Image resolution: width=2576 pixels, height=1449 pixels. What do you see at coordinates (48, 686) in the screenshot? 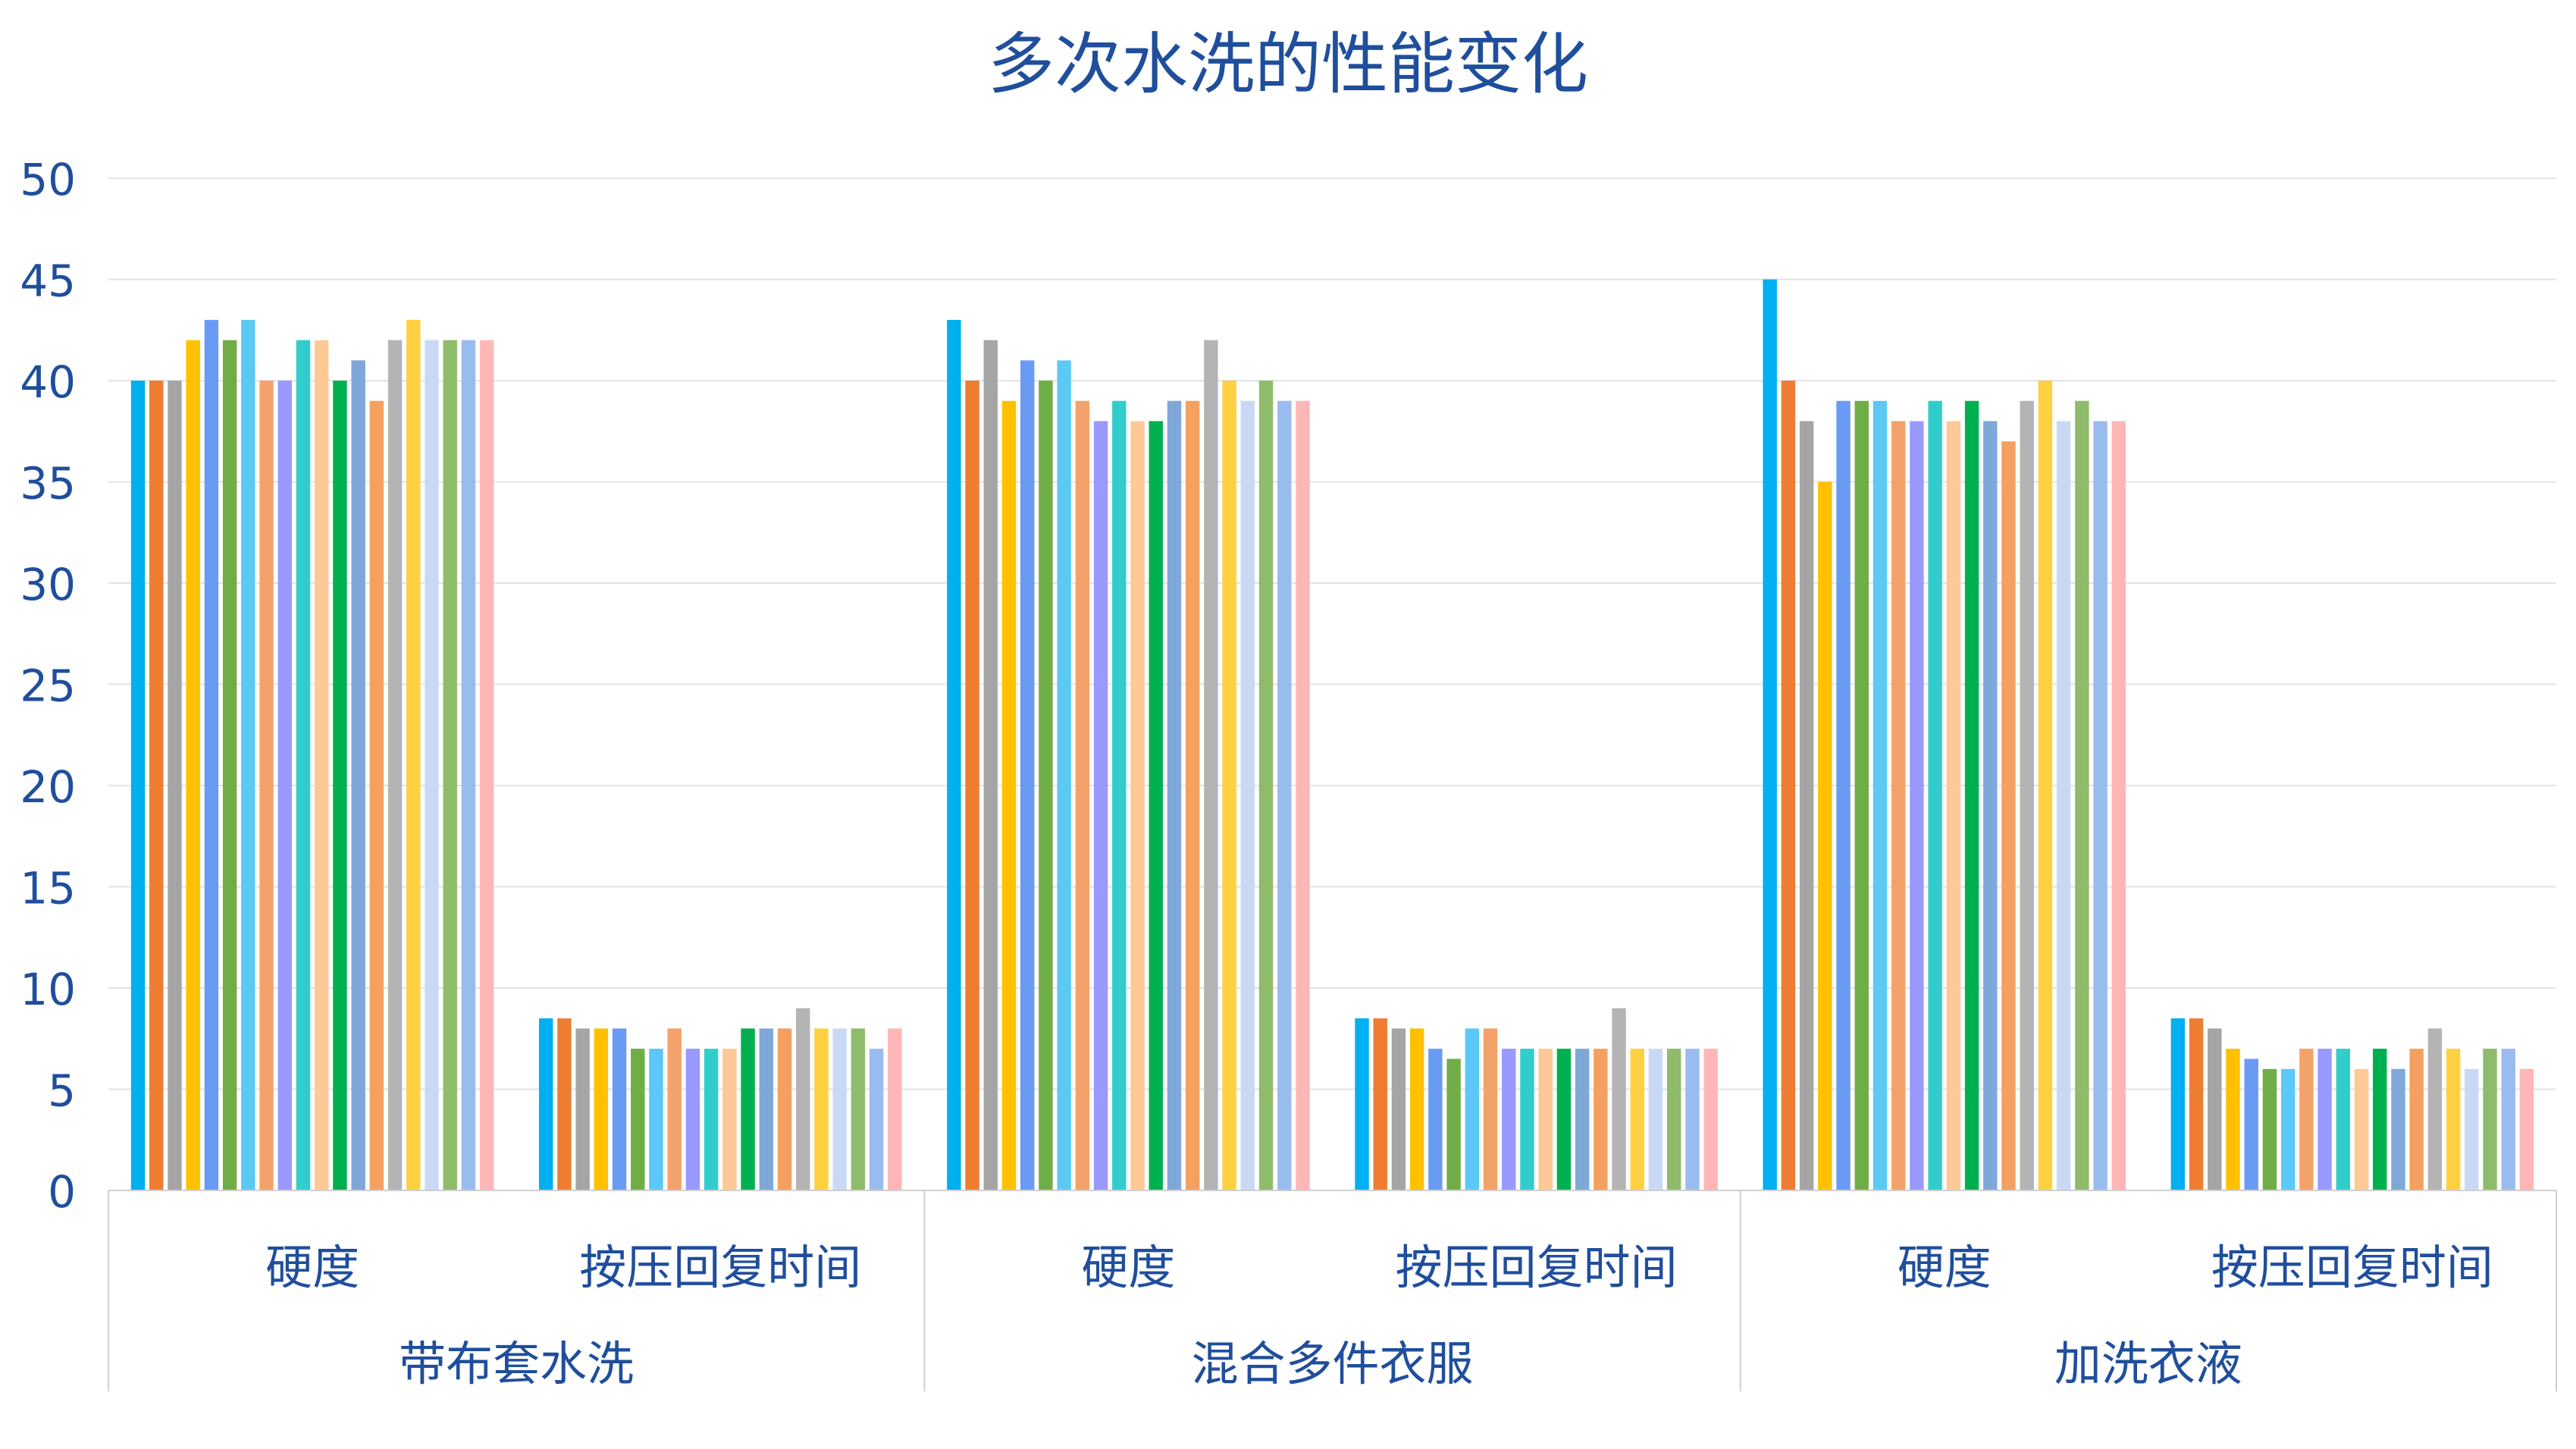
I see `y-tick-label: 25` at bounding box center [48, 686].